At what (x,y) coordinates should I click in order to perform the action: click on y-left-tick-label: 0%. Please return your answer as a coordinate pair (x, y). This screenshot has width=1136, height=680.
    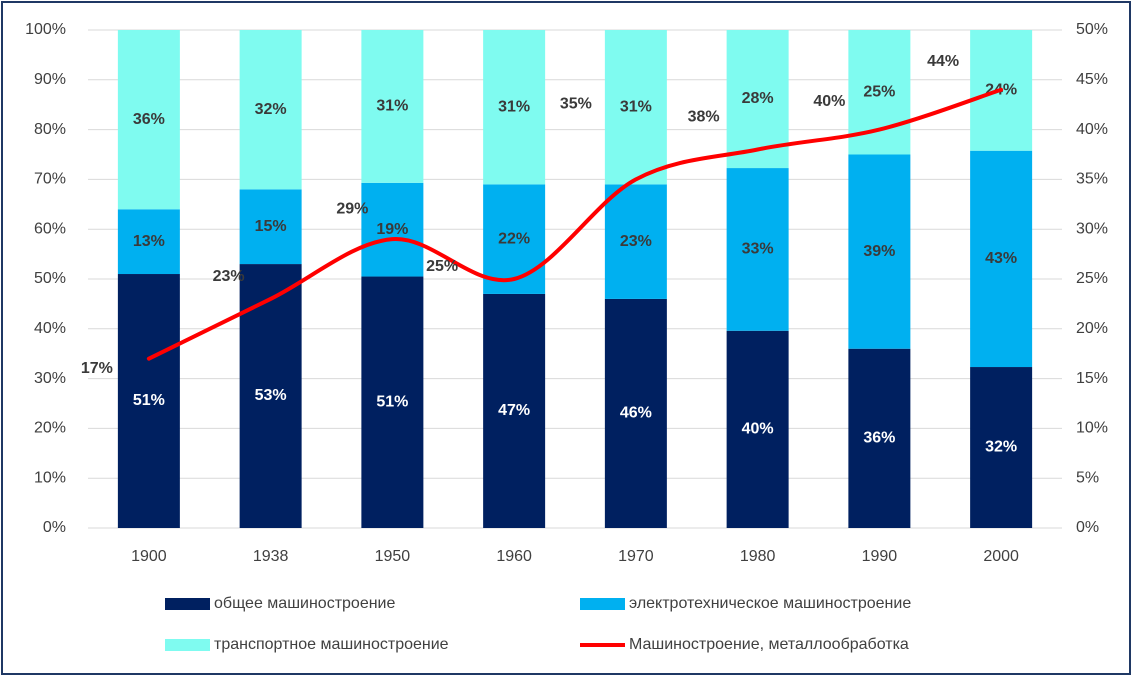
    Looking at the image, I should click on (54, 527).